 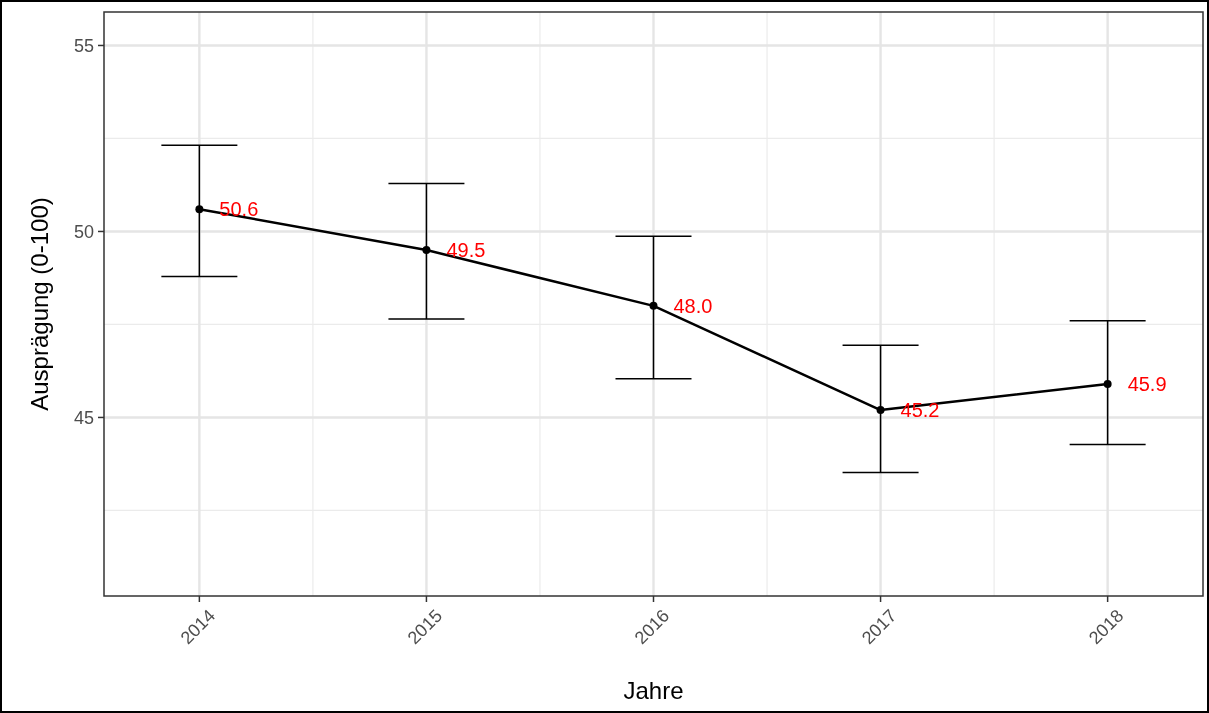 What do you see at coordinates (920, 410) in the screenshot?
I see `data-label: 45.2` at bounding box center [920, 410].